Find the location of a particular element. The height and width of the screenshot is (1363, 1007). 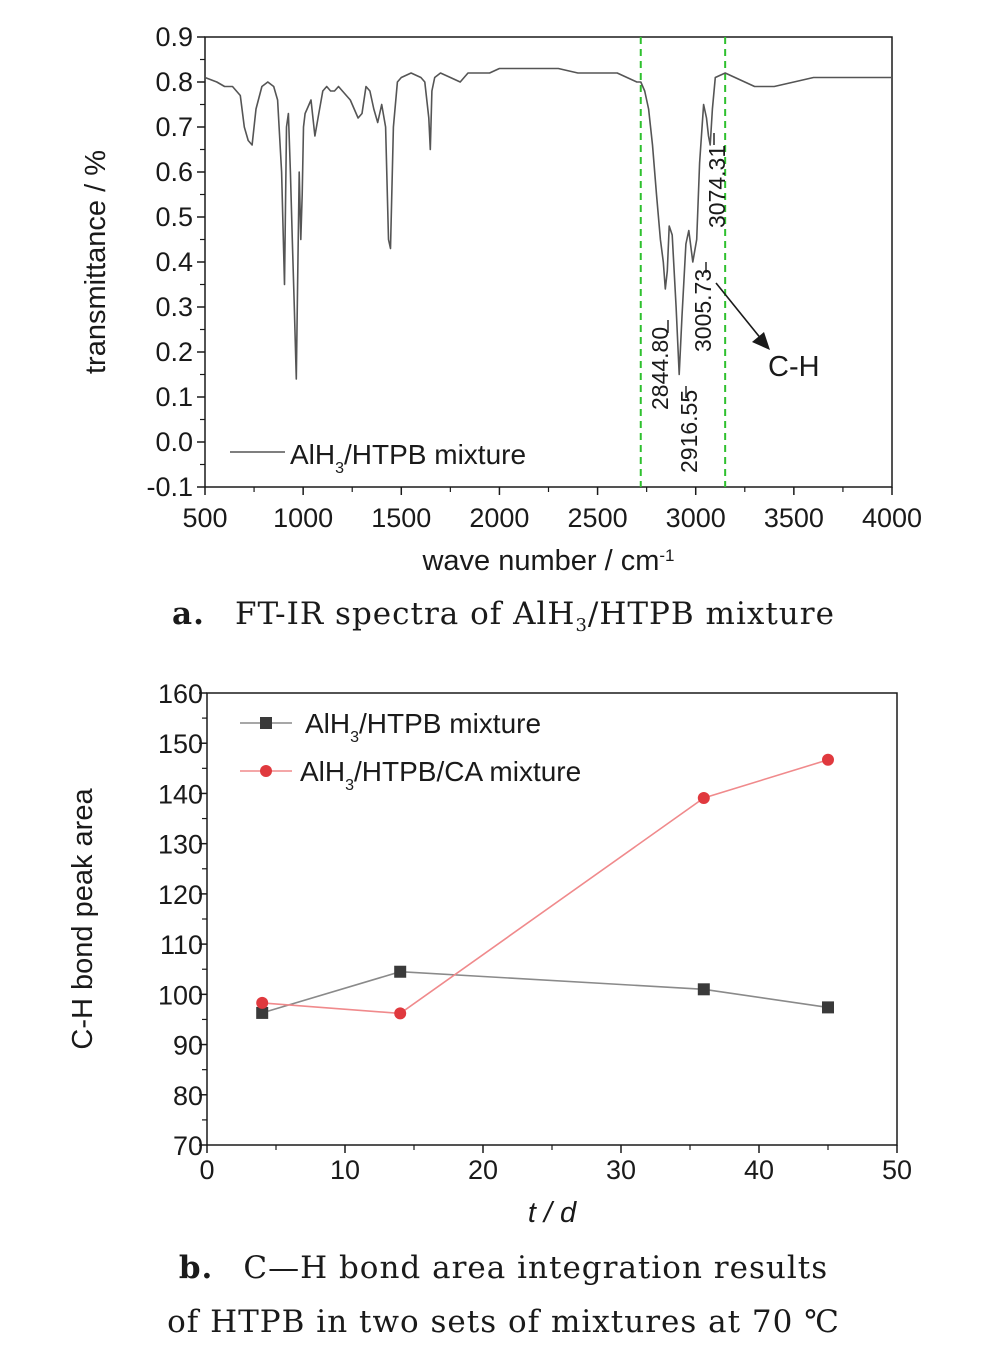

y-tick-label-b: 90 is located at coordinates (188, 1046).